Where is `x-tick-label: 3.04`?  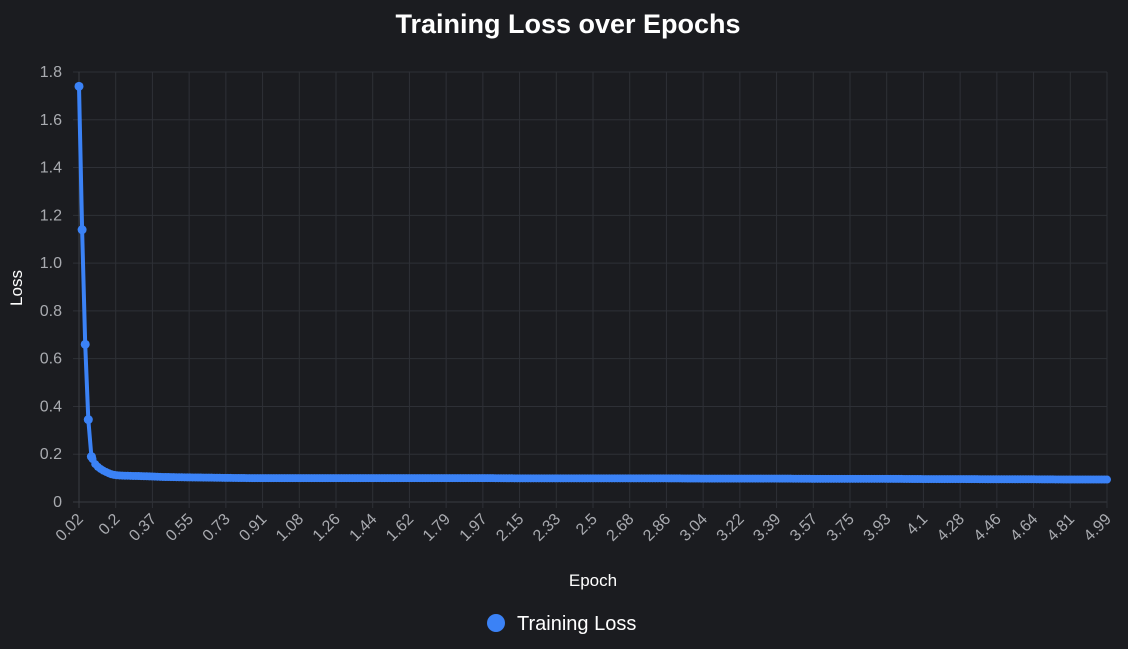
x-tick-label: 3.04 is located at coordinates (694, 528).